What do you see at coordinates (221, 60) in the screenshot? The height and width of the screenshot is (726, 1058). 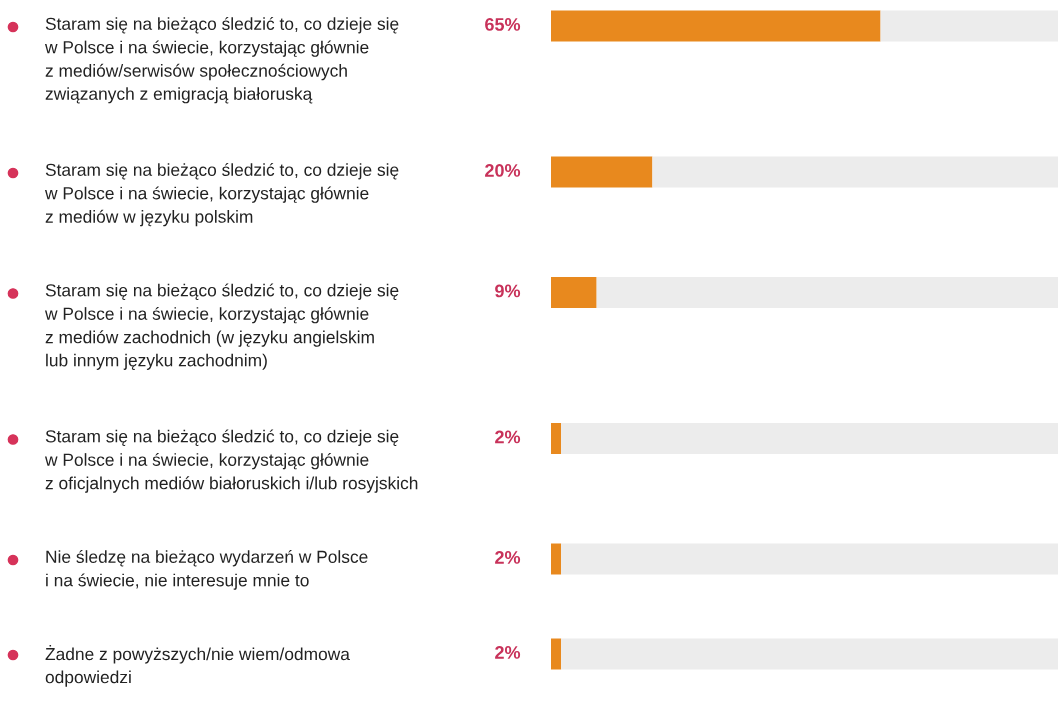 I see `y-tick-label: Staram się na bieżąco śledzić to, co dzieje się w Polsce i na świecie, korzystając głównie z mediów/serwisów społecznościowych związanych z emigracją białoruską` at bounding box center [221, 60].